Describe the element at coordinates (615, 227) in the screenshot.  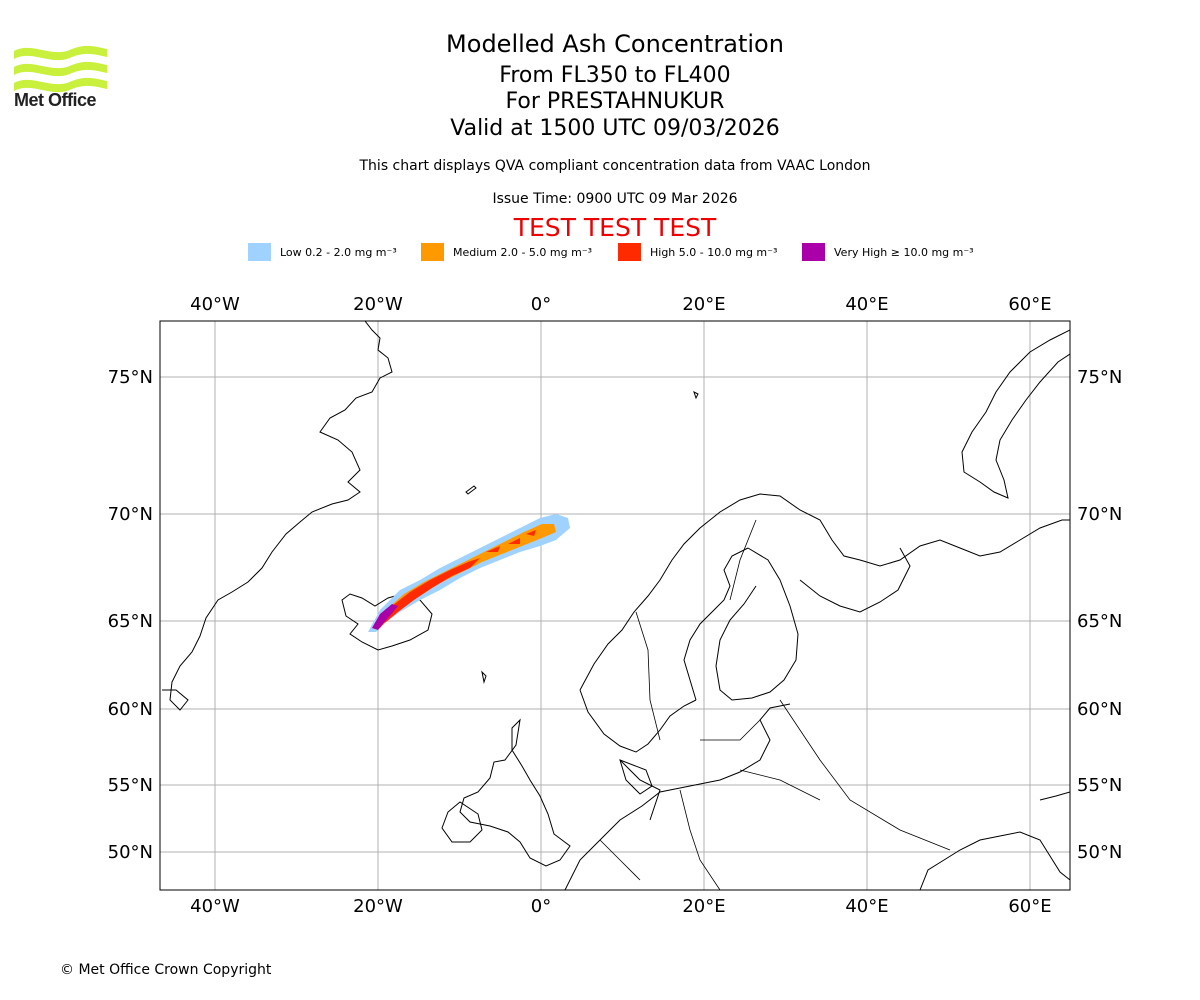
I see `test-banner: TEST TEST TEST` at that location.